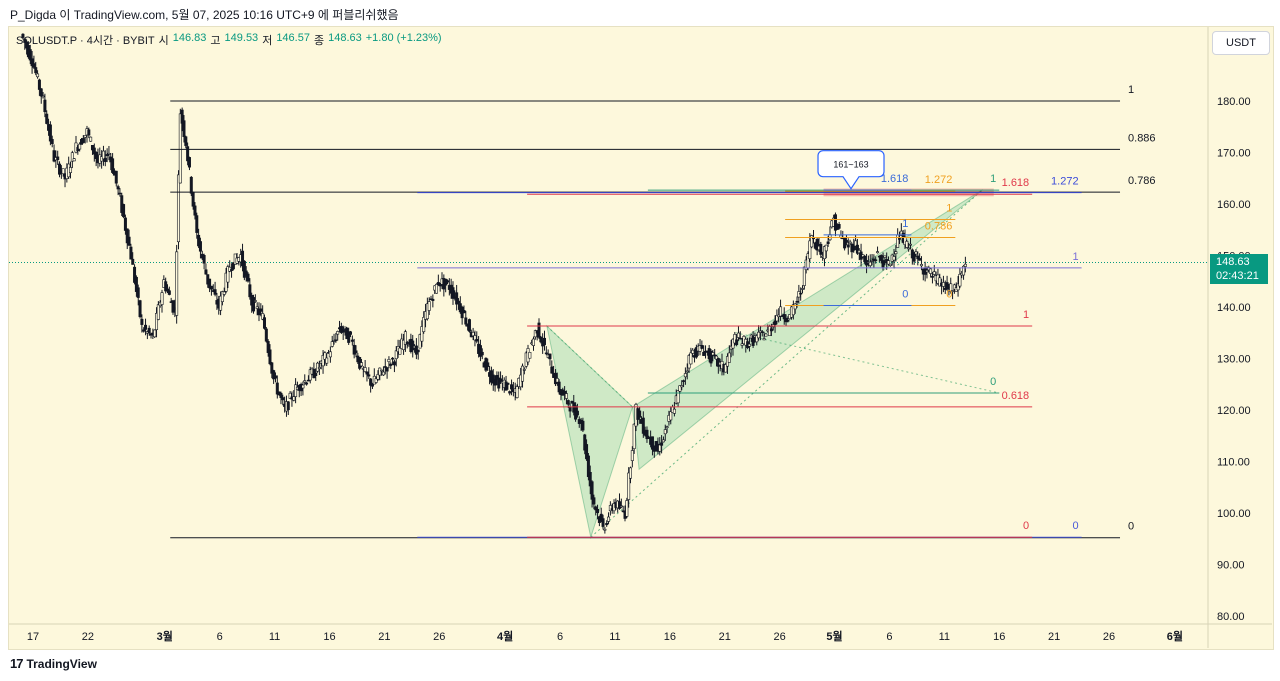 The width and height of the screenshot is (1280, 681). I want to click on tradingview-logo-icon: 17, so click(17, 663).